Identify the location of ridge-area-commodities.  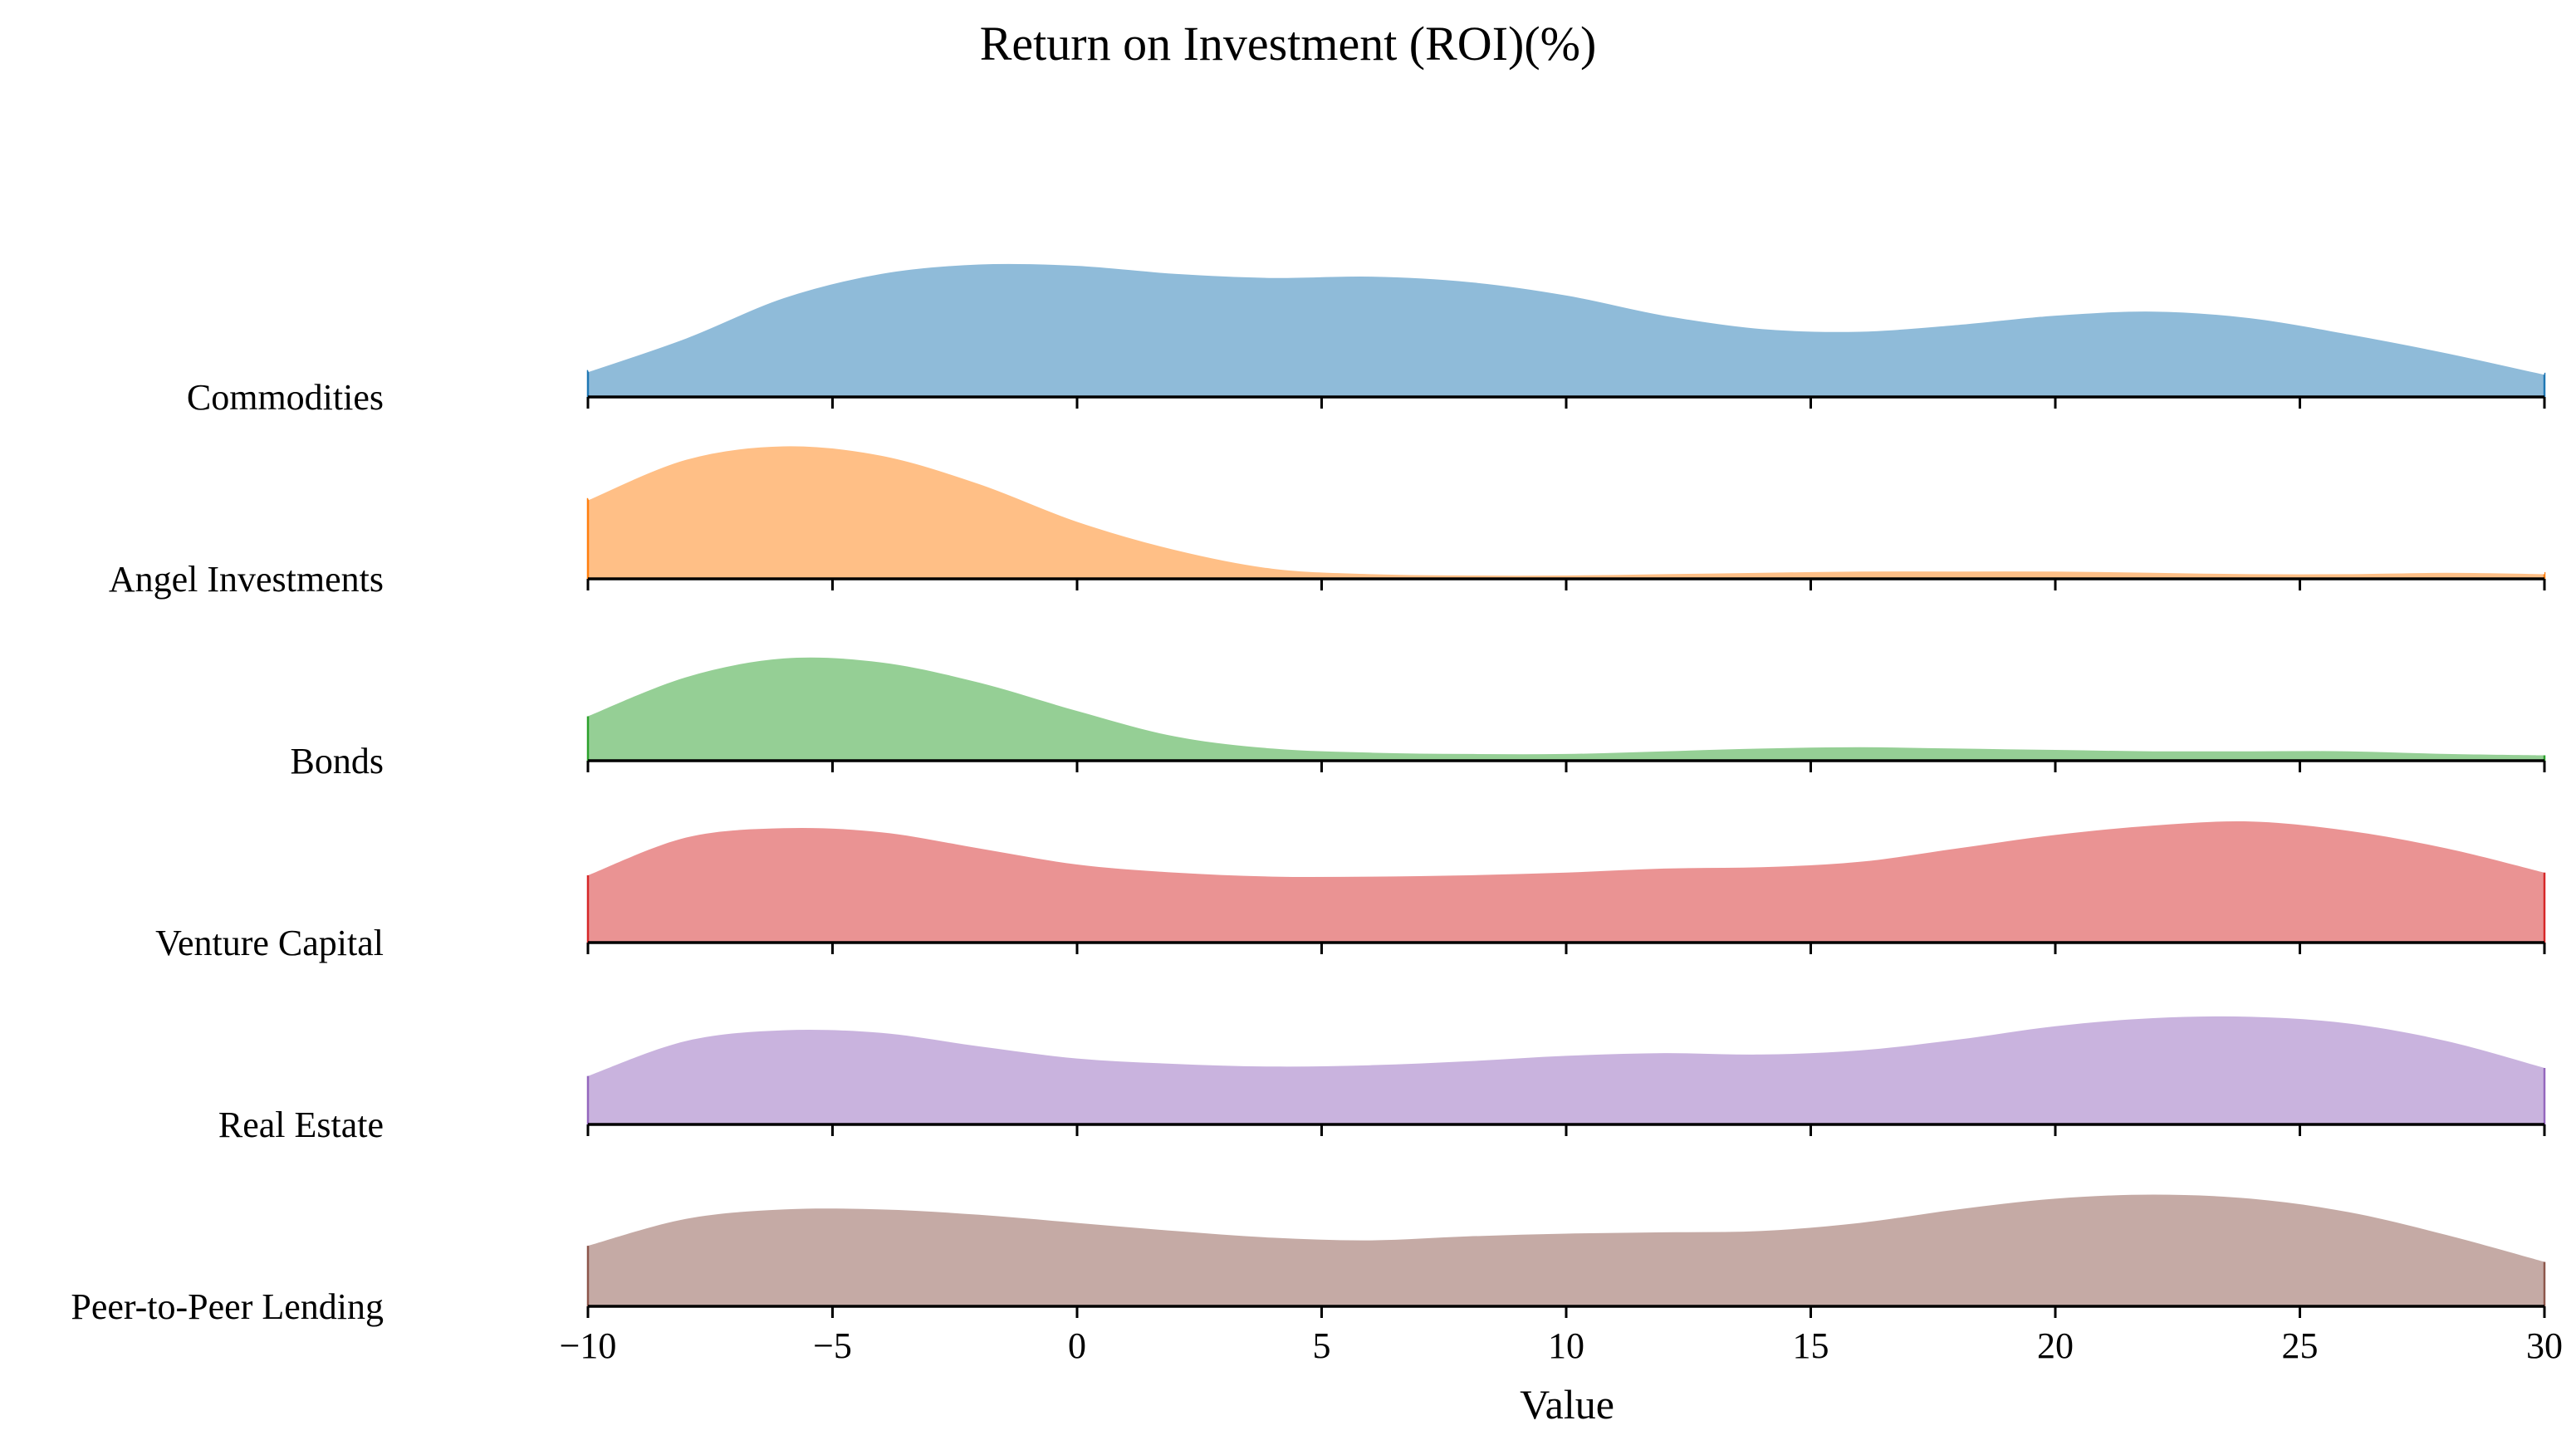
(1566, 329).